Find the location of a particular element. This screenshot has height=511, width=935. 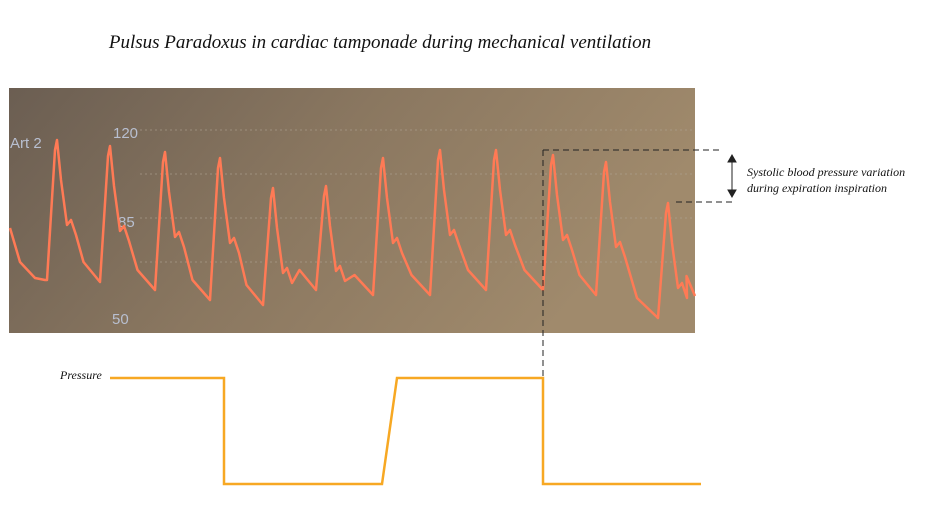

pressure-label: Pressure is located at coordinates (80, 375).